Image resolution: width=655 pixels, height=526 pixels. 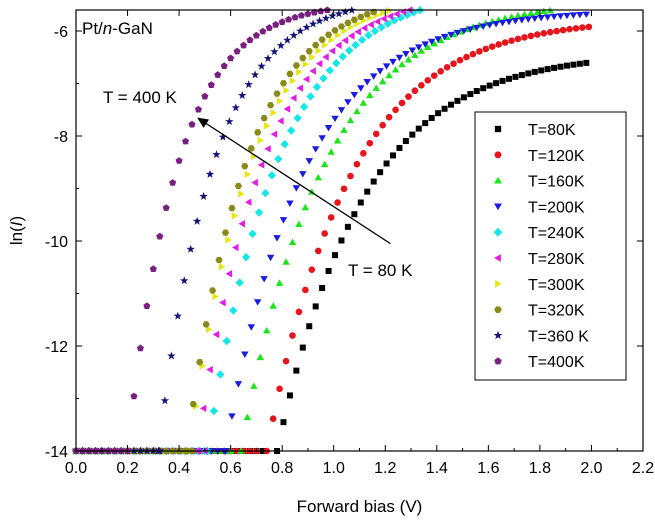 What do you see at coordinates (556, 182) in the screenshot?
I see `legend-label-t-160k: T=160K` at bounding box center [556, 182].